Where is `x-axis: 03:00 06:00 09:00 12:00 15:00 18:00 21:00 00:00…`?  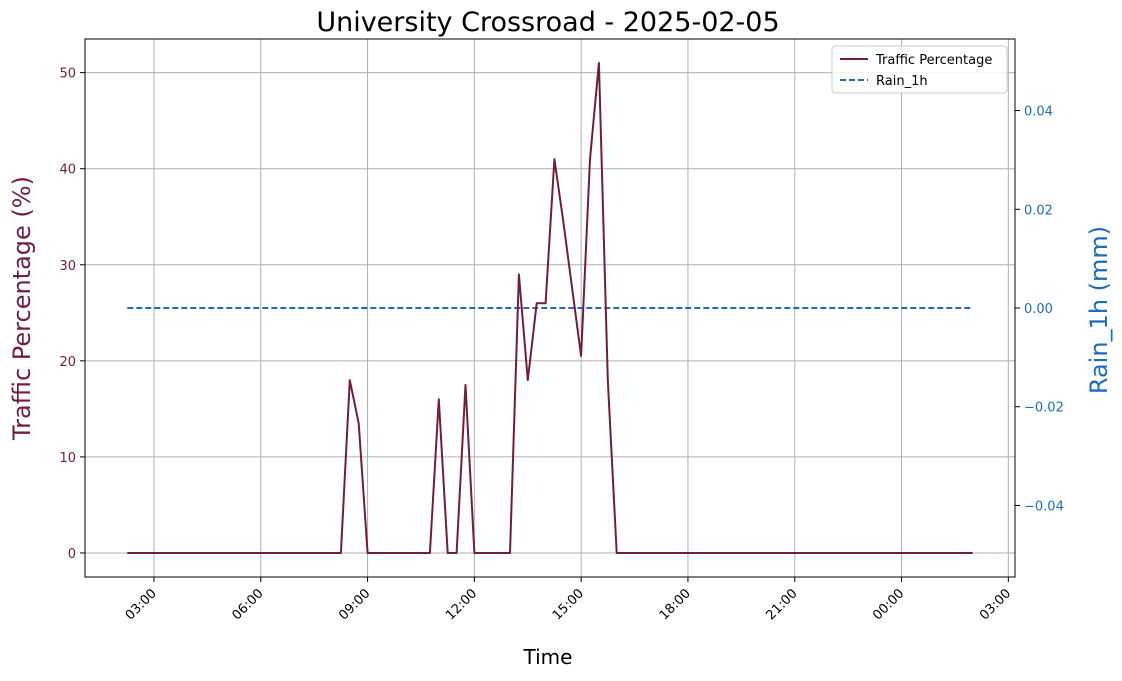
x-axis: 03:00 06:00 09:00 12:00 15:00 18:00 21:00 00:00… is located at coordinates (568, 600).